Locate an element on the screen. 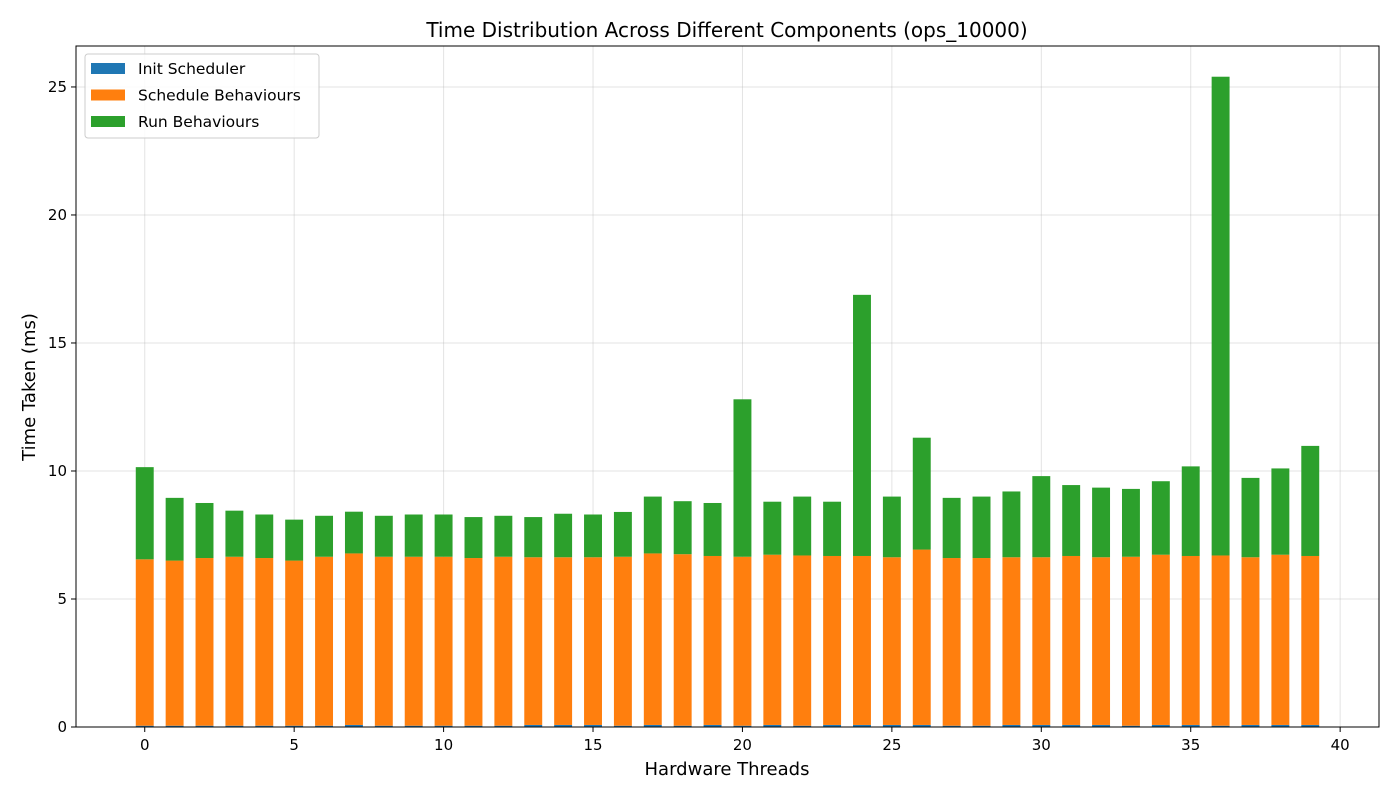  legend-swatch-schedule-behaviours is located at coordinates (108, 95).